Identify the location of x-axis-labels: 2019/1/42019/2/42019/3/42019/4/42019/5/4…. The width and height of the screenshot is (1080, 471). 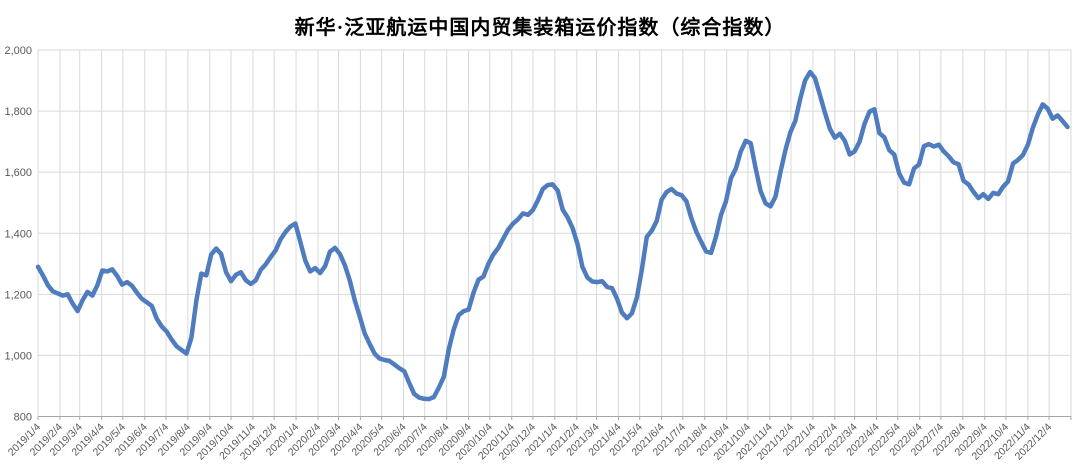
(530, 442).